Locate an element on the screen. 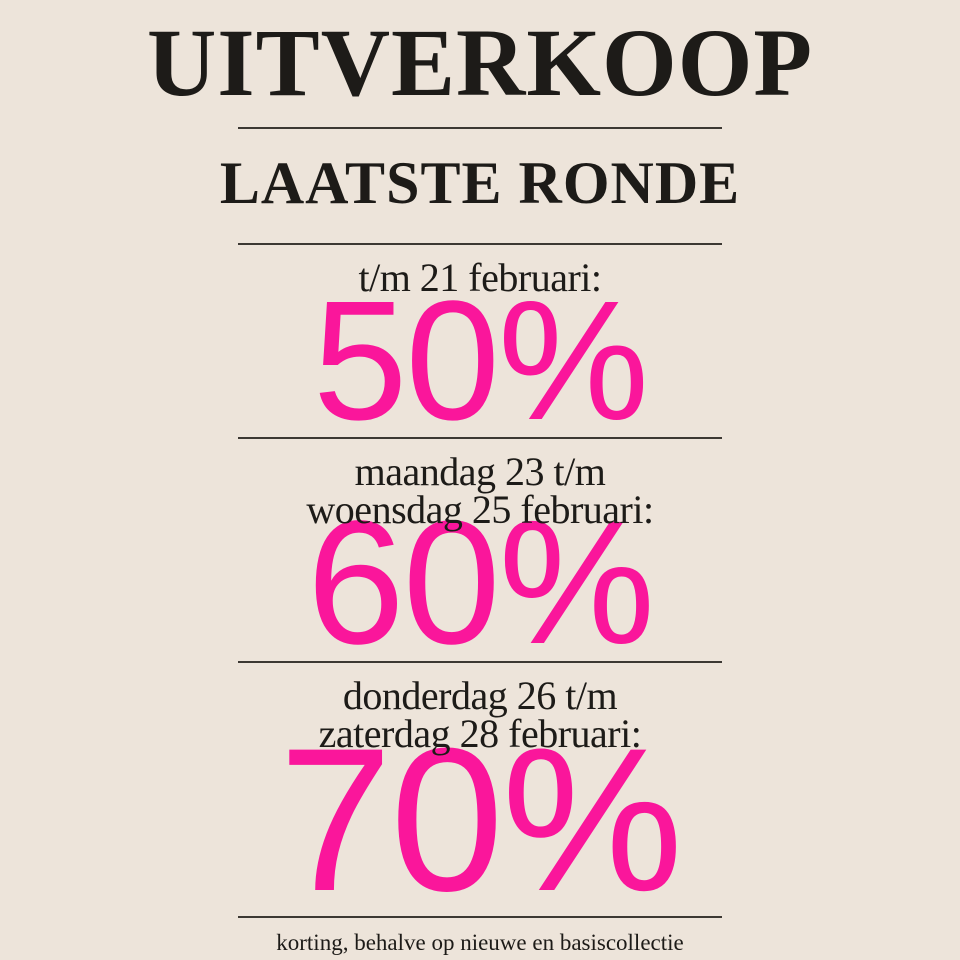  poster-subtitle: LAATSTE RONDE is located at coordinates (480, 182).